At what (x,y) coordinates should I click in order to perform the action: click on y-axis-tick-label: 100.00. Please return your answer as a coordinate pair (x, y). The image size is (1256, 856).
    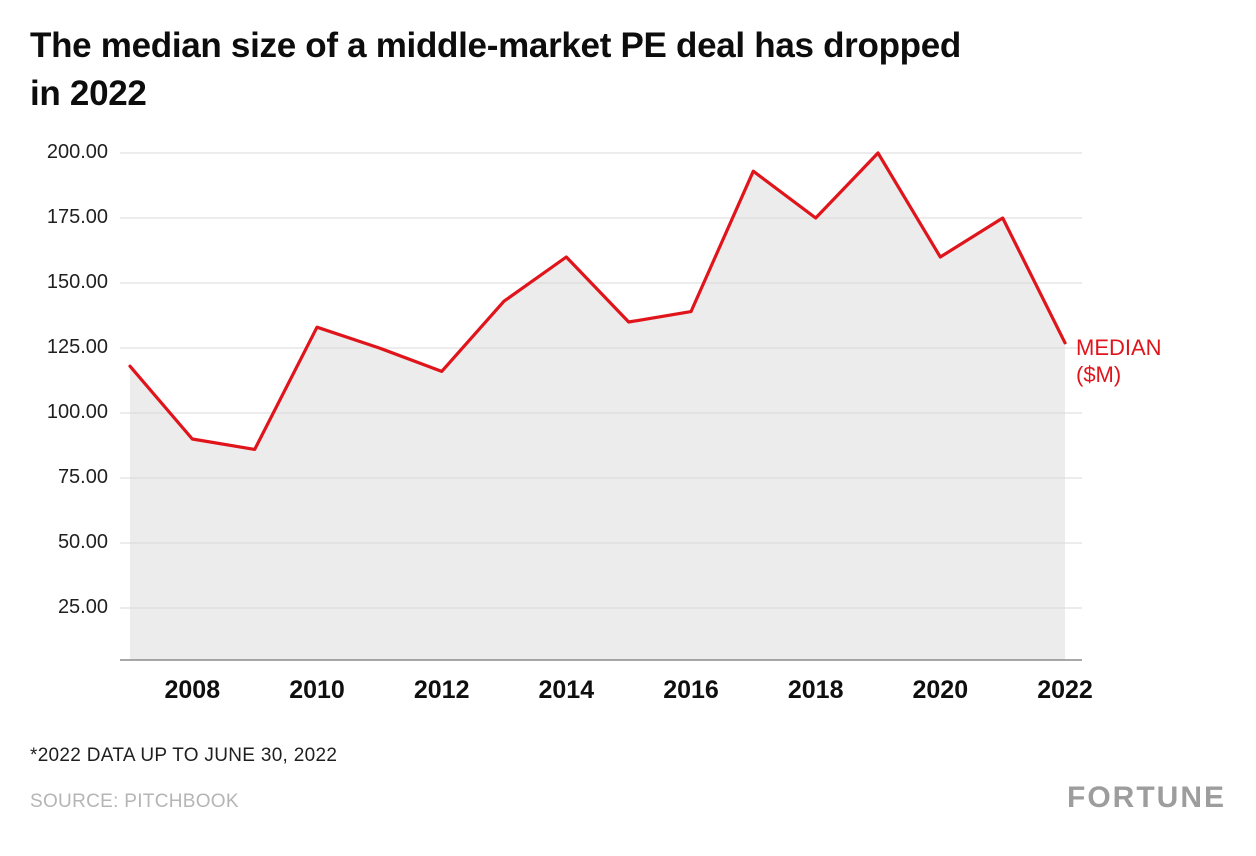
    Looking at the image, I should click on (77, 412).